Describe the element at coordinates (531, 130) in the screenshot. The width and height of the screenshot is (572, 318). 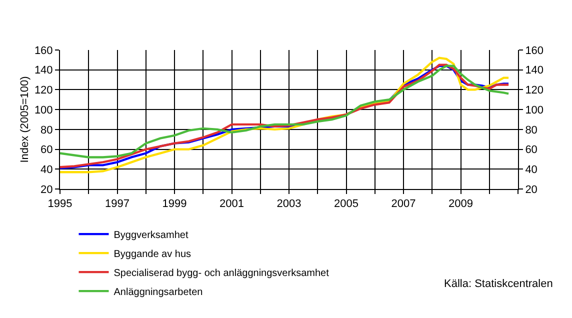
I see `y2-tick-label: 80` at that location.